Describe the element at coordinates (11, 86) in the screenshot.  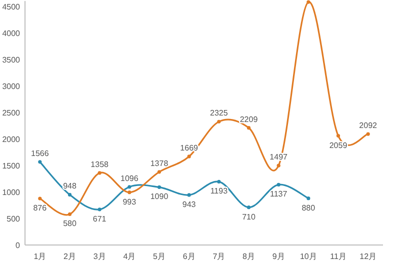
I see `y-tick-label: 3000` at that location.